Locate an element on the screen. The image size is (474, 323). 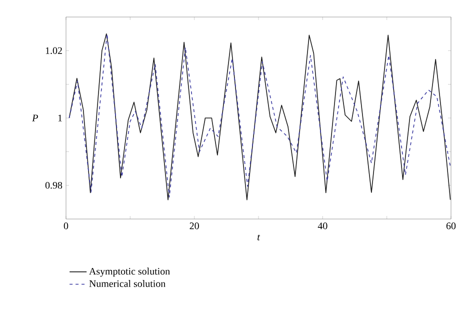
y-tick-label: 1 is located at coordinates (60, 118).